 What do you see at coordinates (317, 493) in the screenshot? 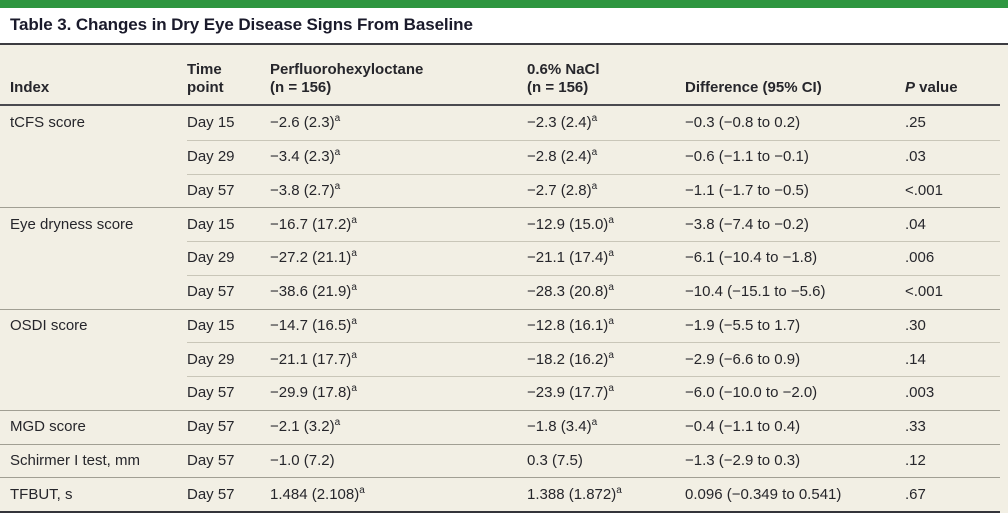
I see `cell-perfluorohexyloctane: 1.484 (2.108)a` at bounding box center [317, 493].